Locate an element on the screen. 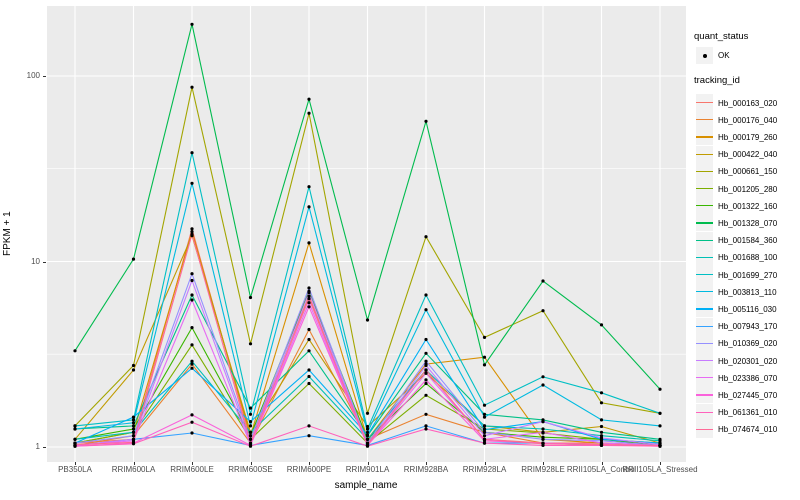 The image size is (800, 500). legend-label: Hb_001699_270 is located at coordinates (748, 275).